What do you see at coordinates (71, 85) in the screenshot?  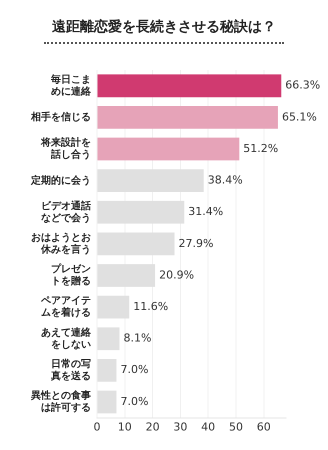 I see `y-tick-label: 毎日こまめに連絡` at bounding box center [71, 85].